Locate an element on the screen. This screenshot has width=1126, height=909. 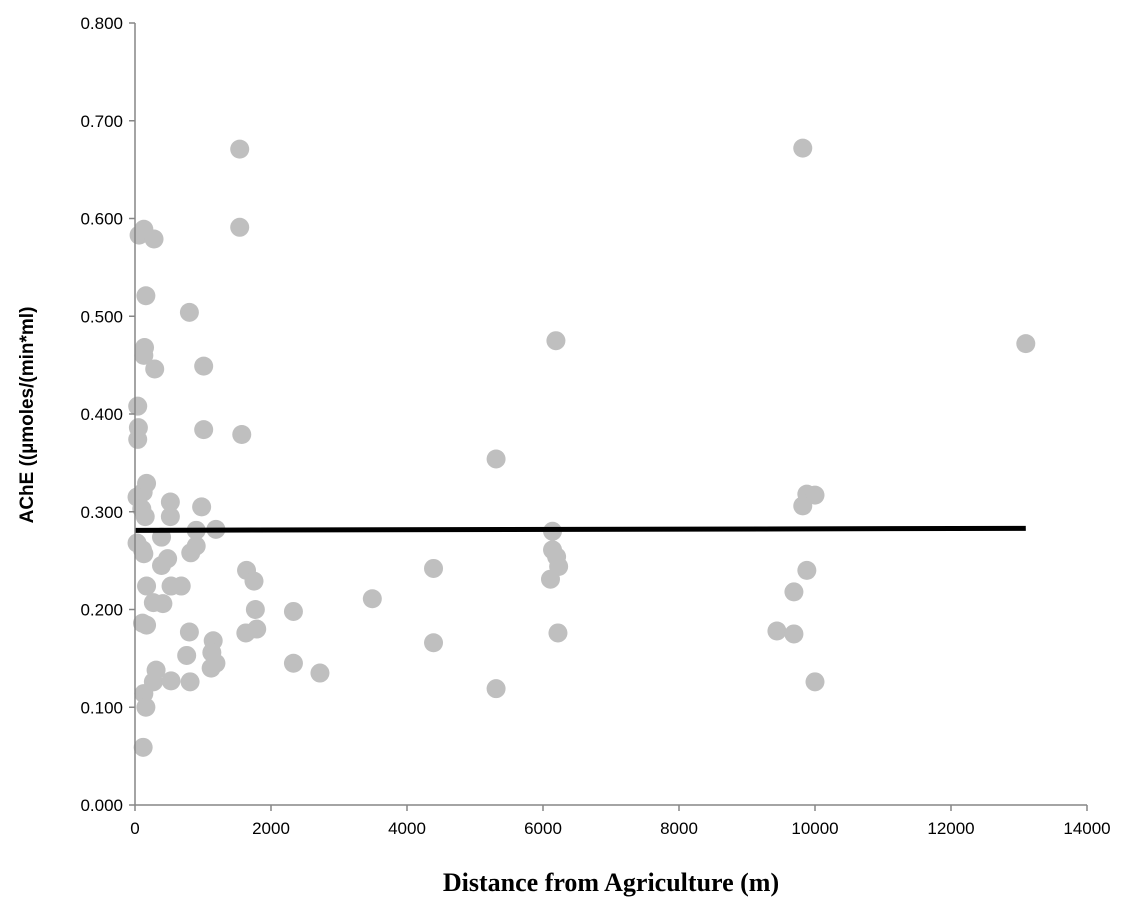
y-tick-label: 0.000 is located at coordinates (101, 805).